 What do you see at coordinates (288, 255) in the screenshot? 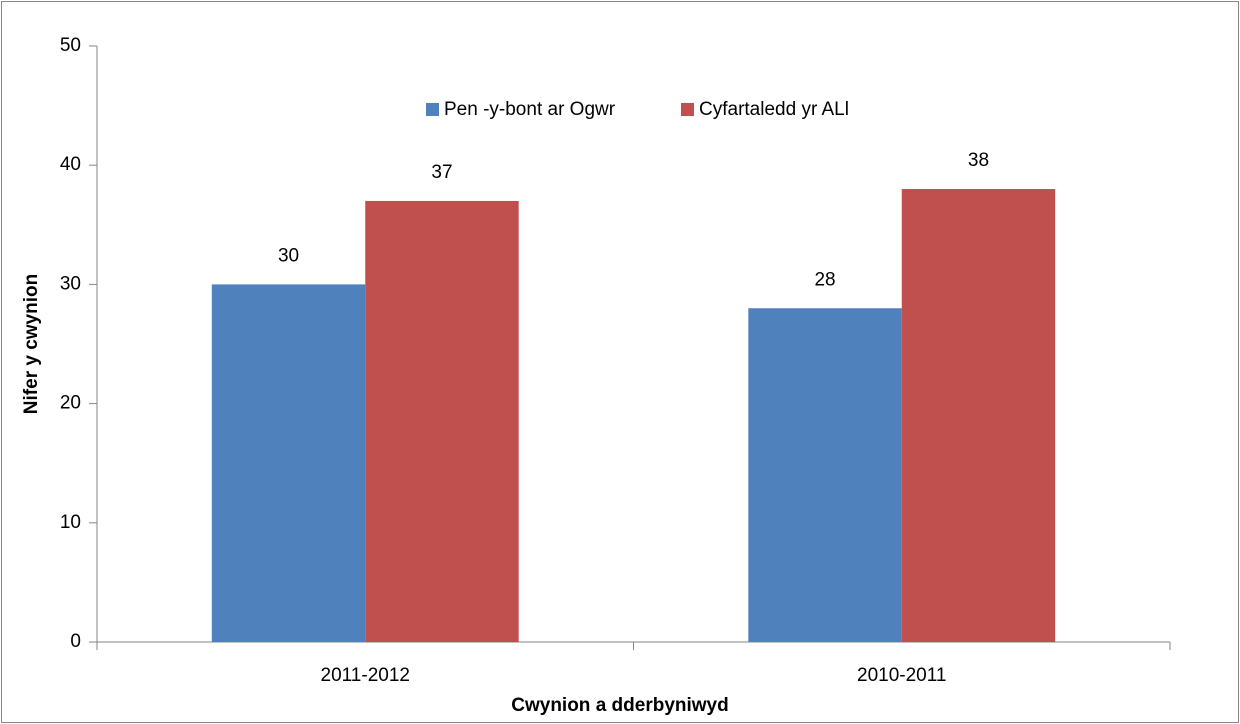
I see `data-label: 30` at bounding box center [288, 255].